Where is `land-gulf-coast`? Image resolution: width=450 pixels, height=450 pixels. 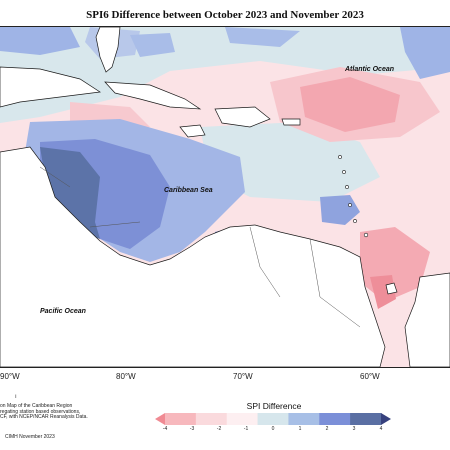 land-gulf-coast is located at coordinates (50, 87).